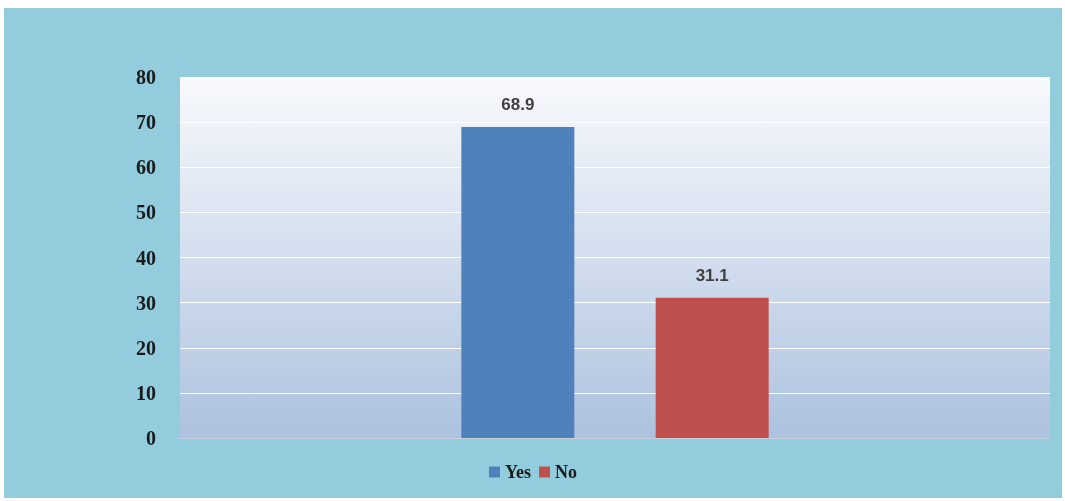 Image resolution: width=1065 pixels, height=501 pixels. What do you see at coordinates (151, 438) in the screenshot?
I see `y-tick-label: 0` at bounding box center [151, 438].